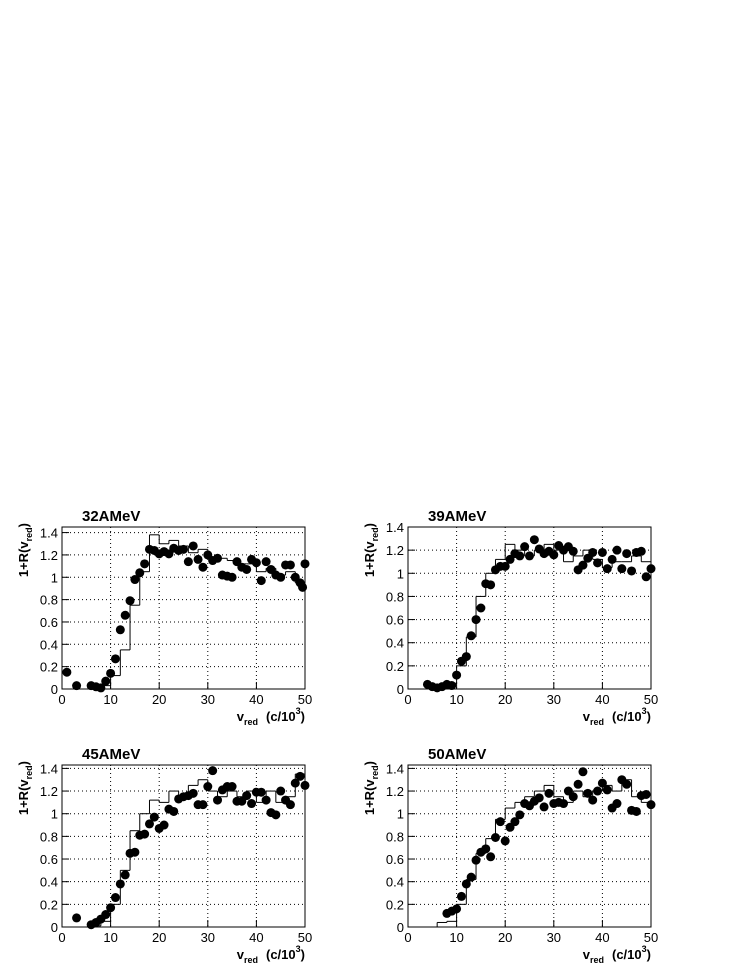  What do you see at coordinates (49, 600) in the screenshot?
I see `y-tick-label: 0.8` at bounding box center [49, 600].